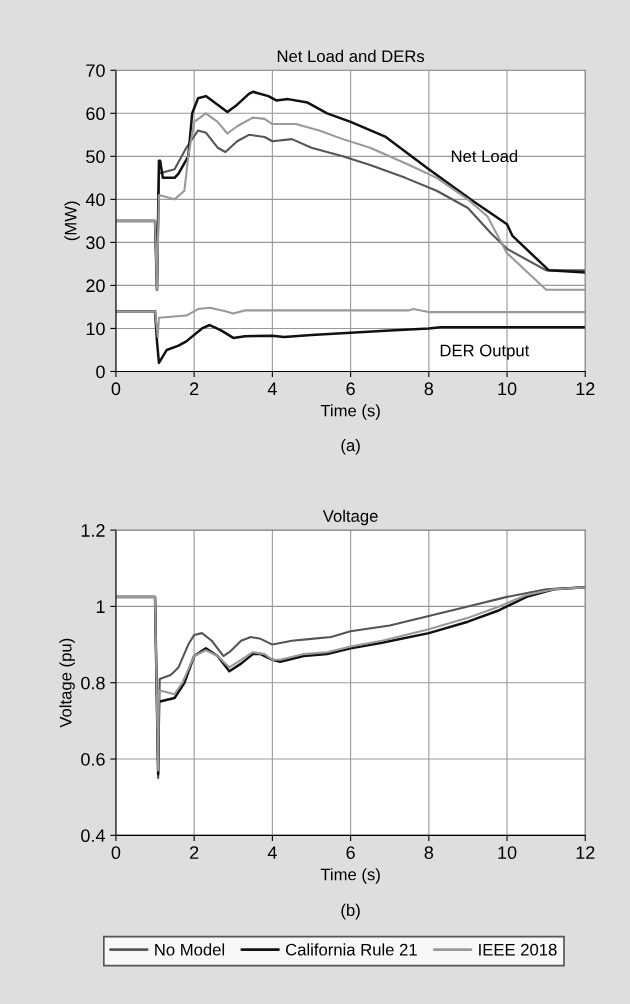  Describe the element at coordinates (67, 683) in the screenshot. I see `y-axis-title: Voltage (pu)` at that location.